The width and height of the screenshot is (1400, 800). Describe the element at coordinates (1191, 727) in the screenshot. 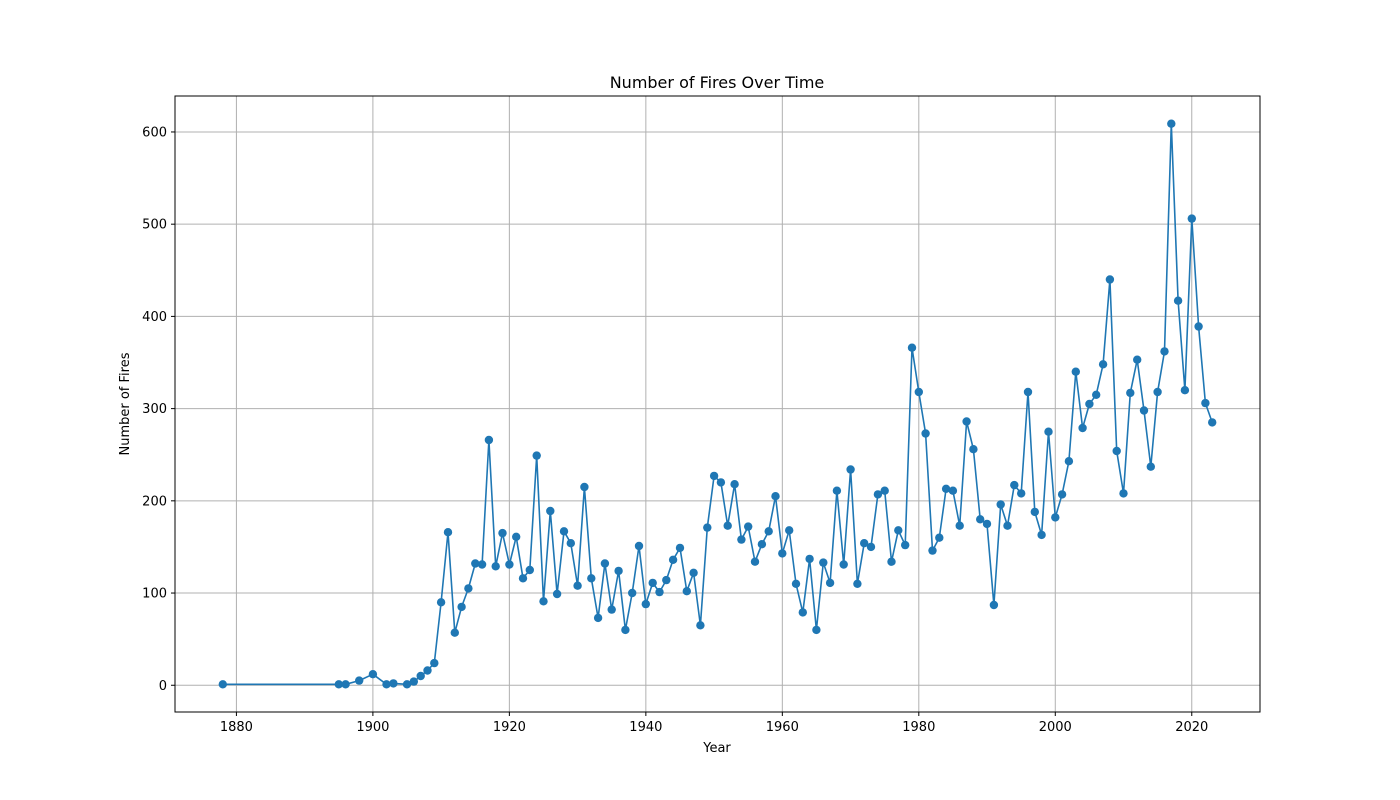

I see `x-tick-label: 2020` at that location.